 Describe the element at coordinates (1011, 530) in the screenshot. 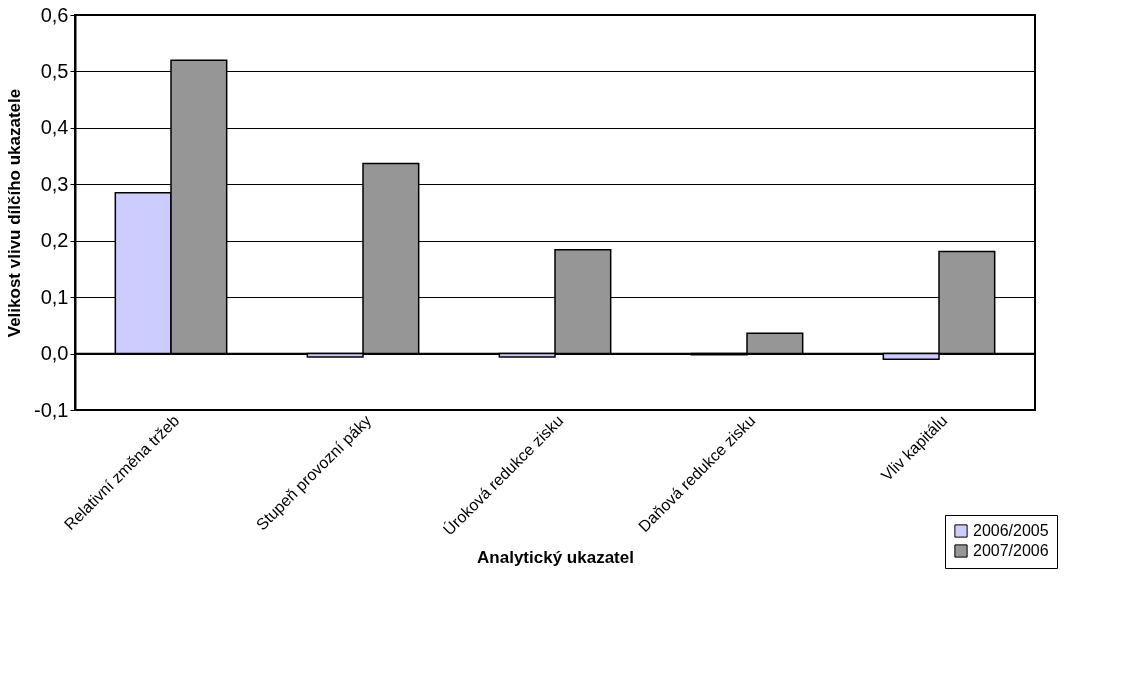

I see `legend-label: 2006/2005` at that location.